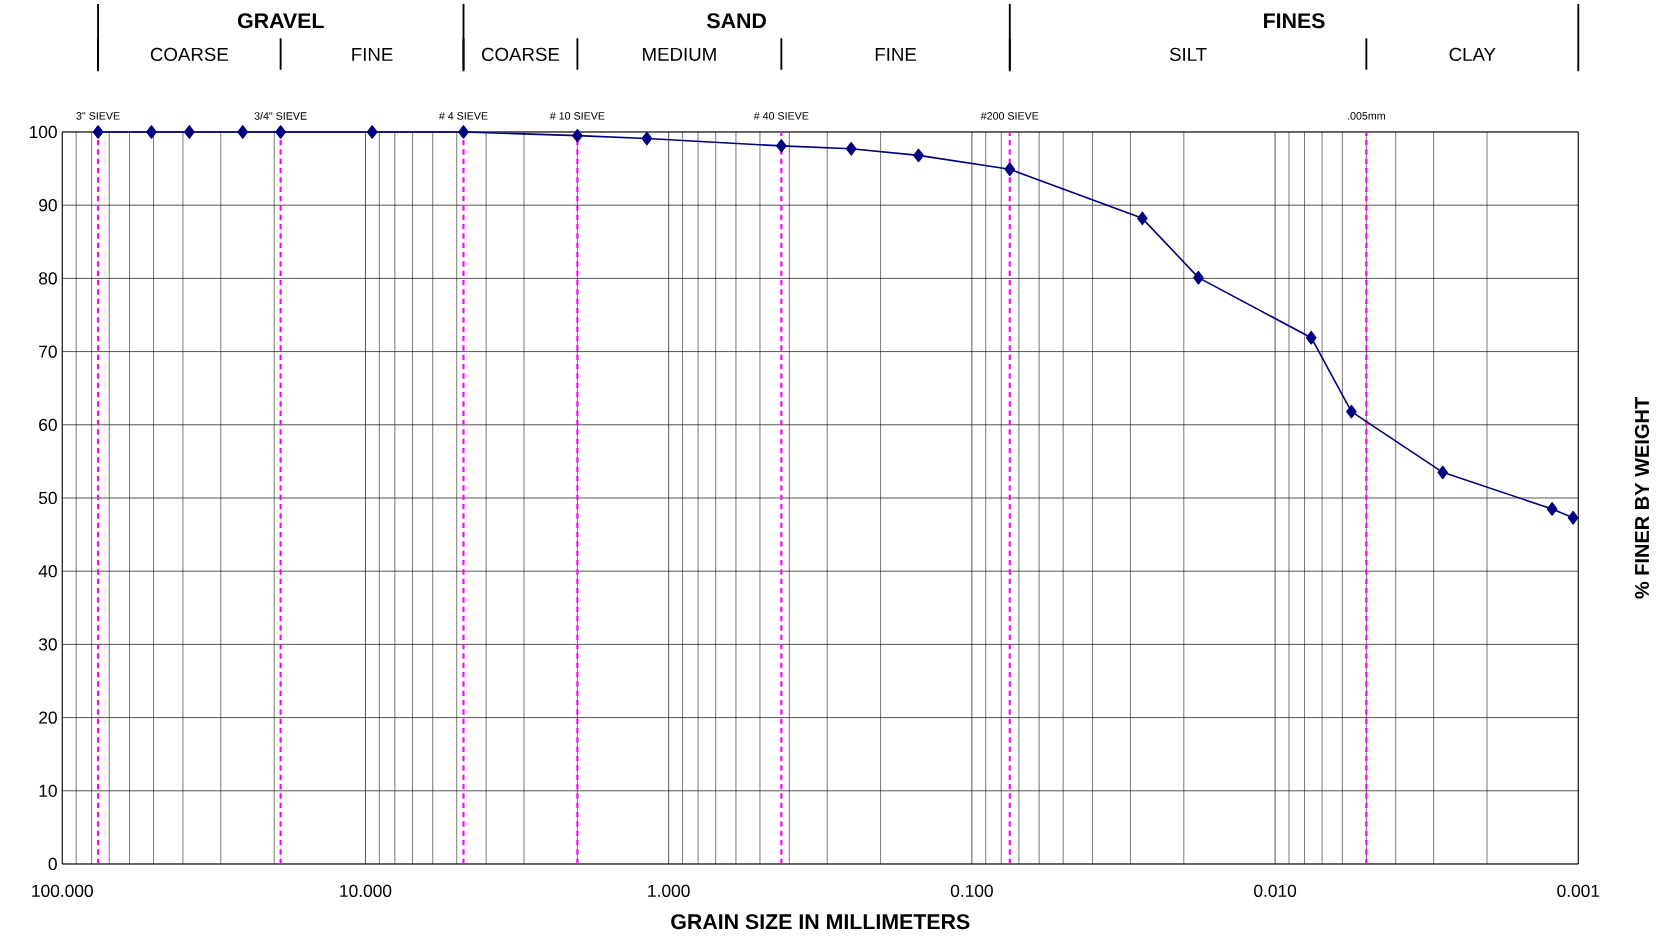 This screenshot has width=1656, height=944. I want to click on x-axis-title: GRAIN SIZE IN MILLIMETERS, so click(820, 922).